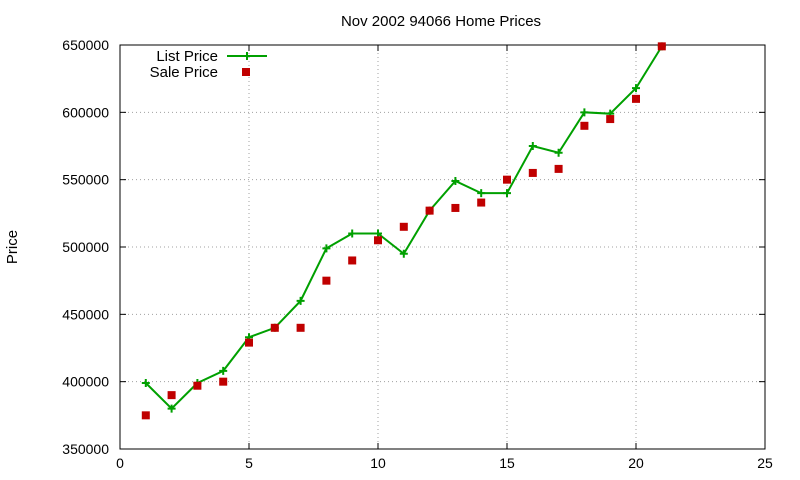 The height and width of the screenshot is (480, 800). What do you see at coordinates (12, 247) in the screenshot?
I see `y-axis-label: Price` at bounding box center [12, 247].